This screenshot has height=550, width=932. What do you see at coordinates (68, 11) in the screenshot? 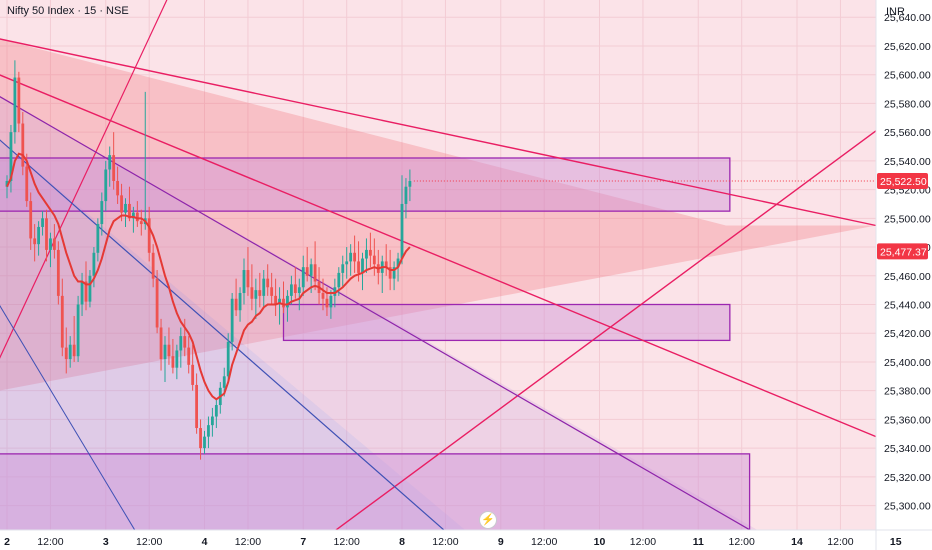
I see `symbol-title: Nifty 50 Index · 15 · NSE` at bounding box center [68, 11].